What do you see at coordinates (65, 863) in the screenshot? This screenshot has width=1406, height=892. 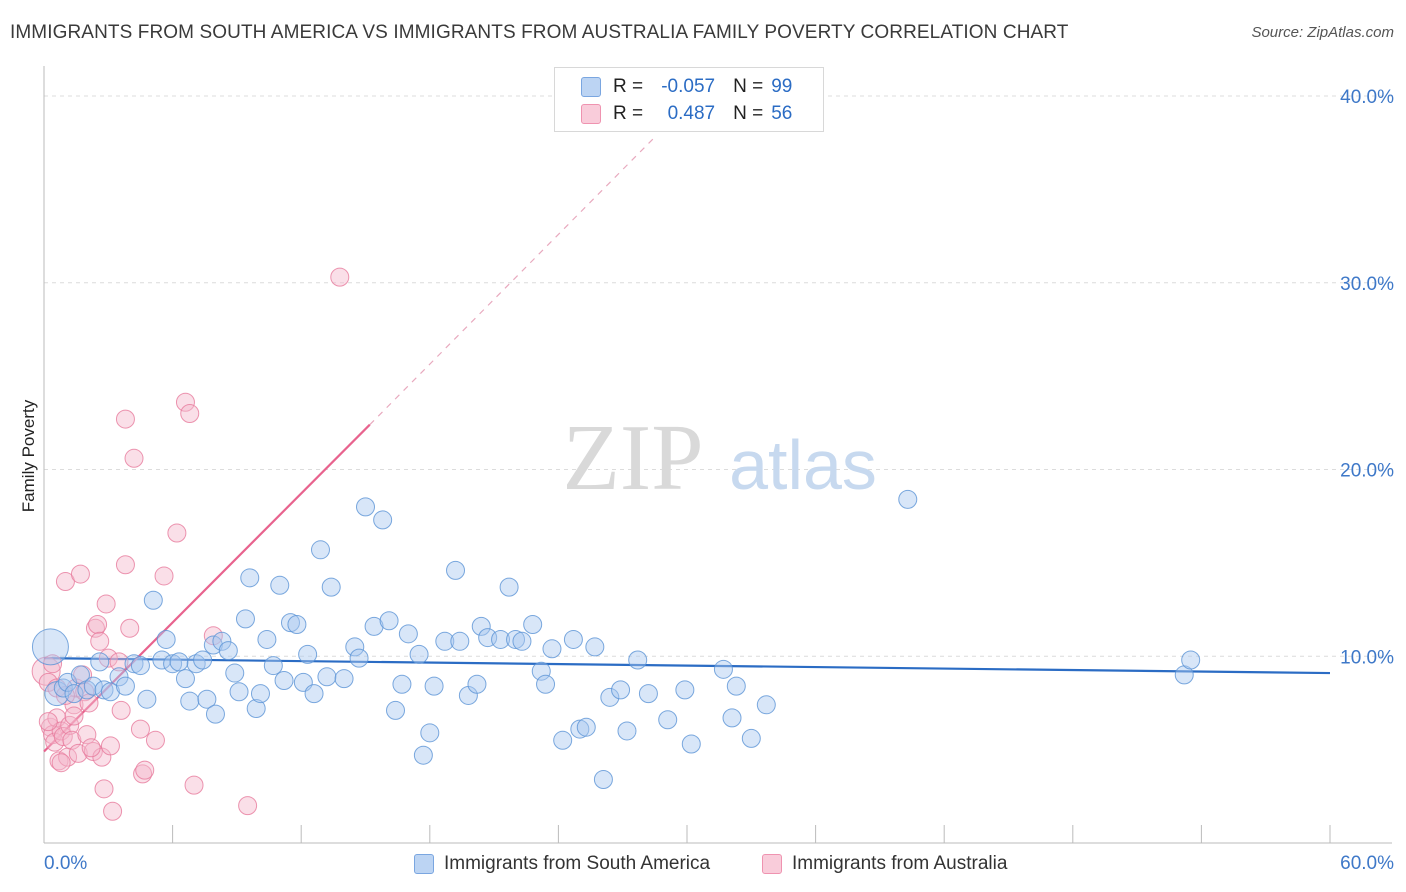 I see `x-tick-label: 0.0%` at bounding box center [65, 863].